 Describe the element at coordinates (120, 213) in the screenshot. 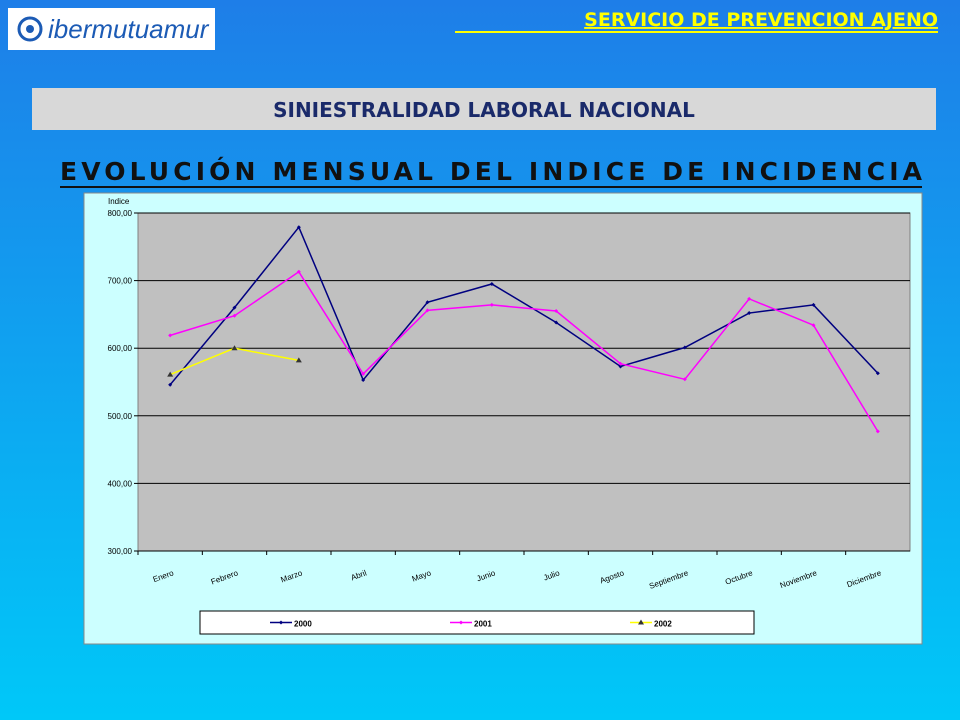

I see `y-tick-label: 800,00` at that location.